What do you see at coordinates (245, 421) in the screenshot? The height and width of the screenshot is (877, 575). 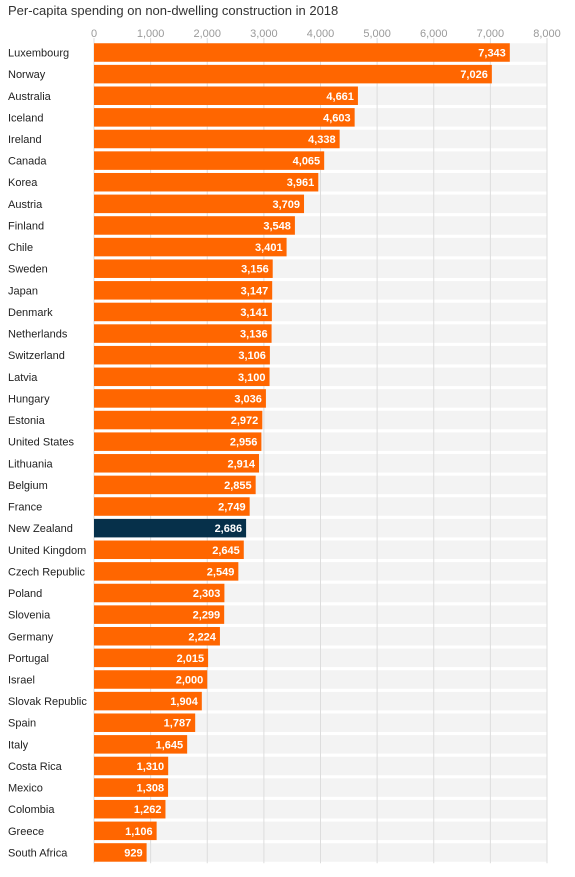 I see `value-label: 2,972` at bounding box center [245, 421].